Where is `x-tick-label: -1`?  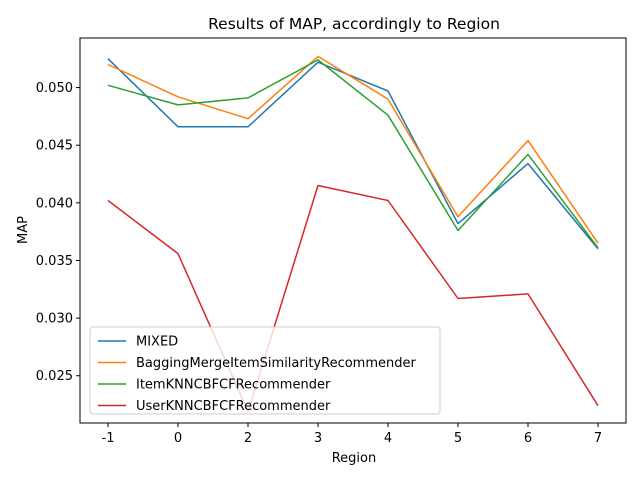 x-tick-label: -1 is located at coordinates (108, 438).